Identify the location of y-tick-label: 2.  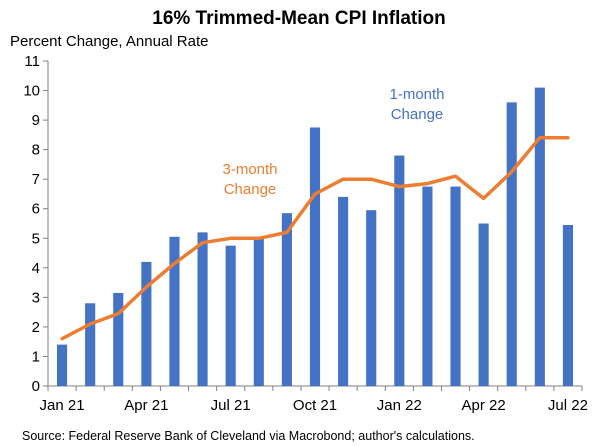
(36, 327).